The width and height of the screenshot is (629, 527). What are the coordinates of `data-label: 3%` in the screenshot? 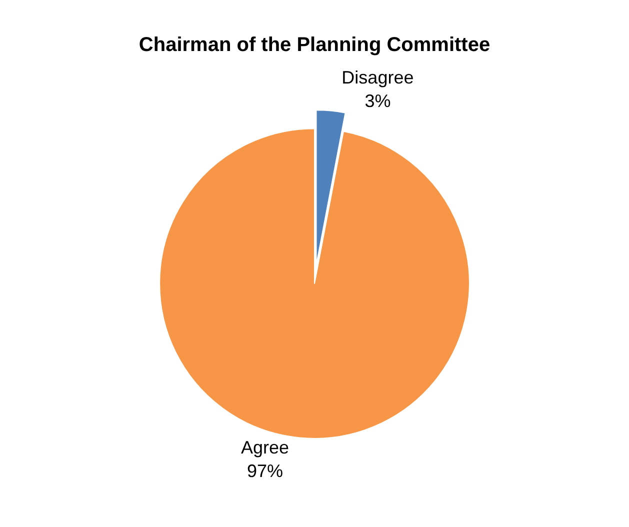 It's located at (377, 100).